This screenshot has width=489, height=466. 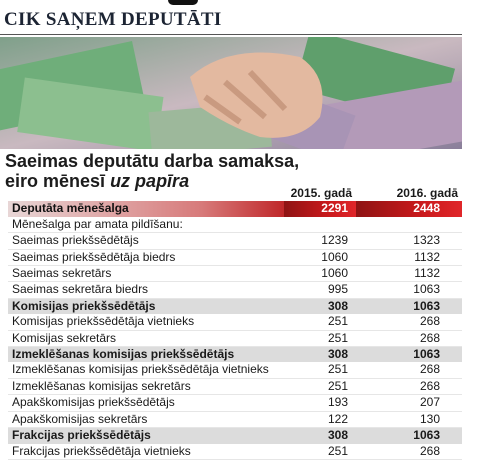 I want to click on table-row: Apakškomisijas sekretārs 122 130, so click(x=235, y=420).